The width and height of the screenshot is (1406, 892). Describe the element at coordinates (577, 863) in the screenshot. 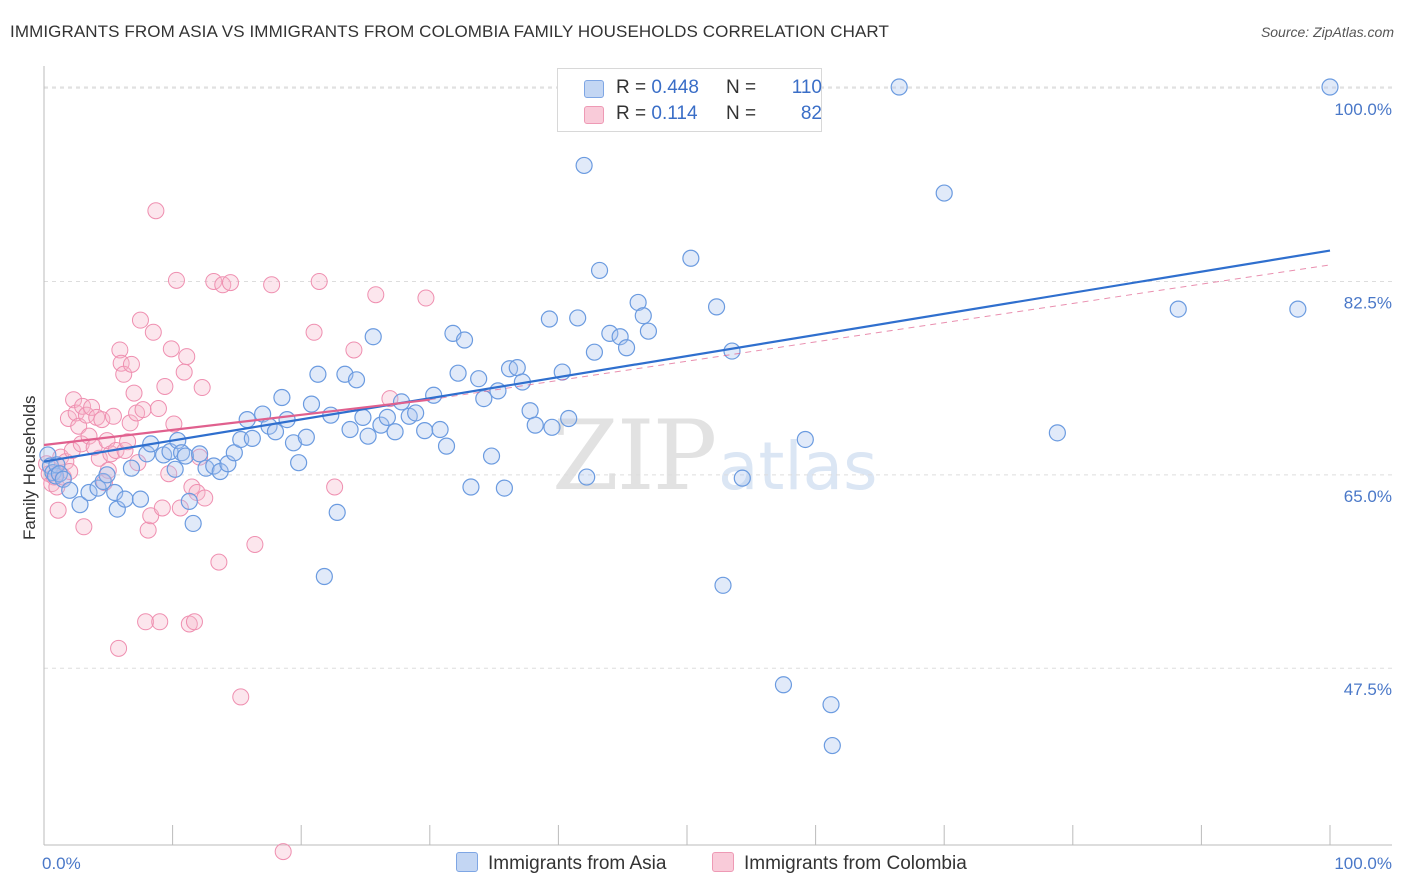

I see `bottom-legend-label-asia: Immigrants from Asia` at that location.